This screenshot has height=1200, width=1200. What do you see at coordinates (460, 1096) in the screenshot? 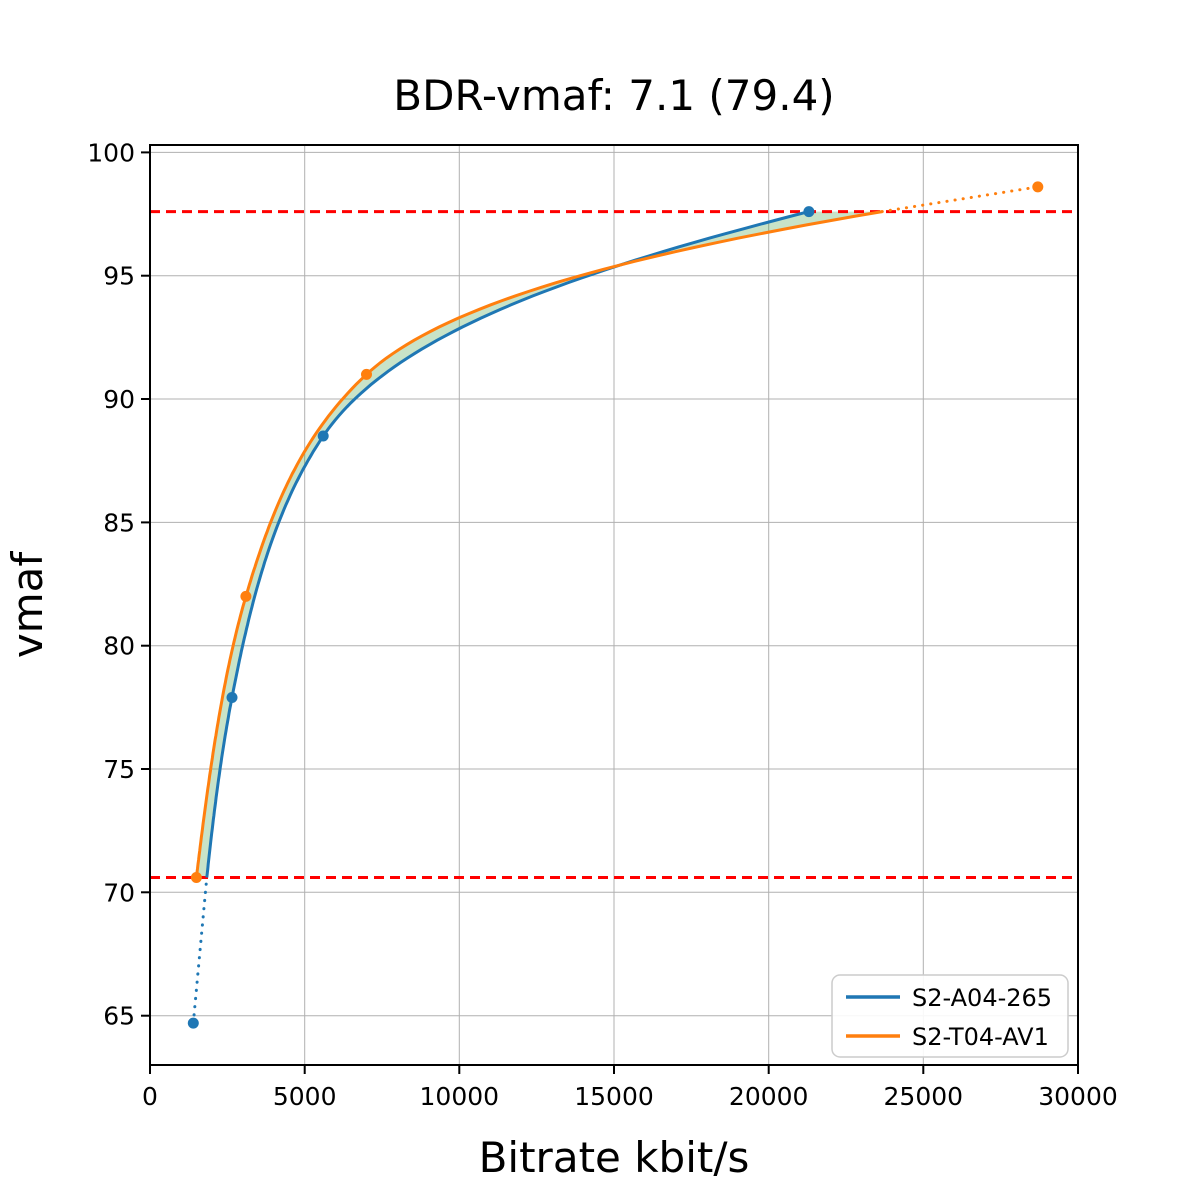
I see `x-tick-label: 10000` at bounding box center [460, 1096].